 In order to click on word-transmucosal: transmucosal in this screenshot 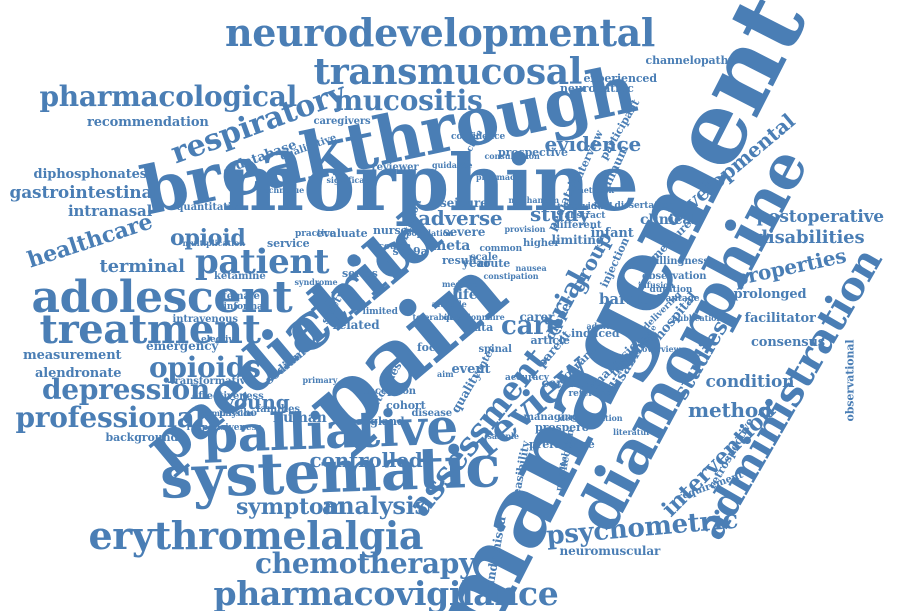, I will do `click(448, 72)`.